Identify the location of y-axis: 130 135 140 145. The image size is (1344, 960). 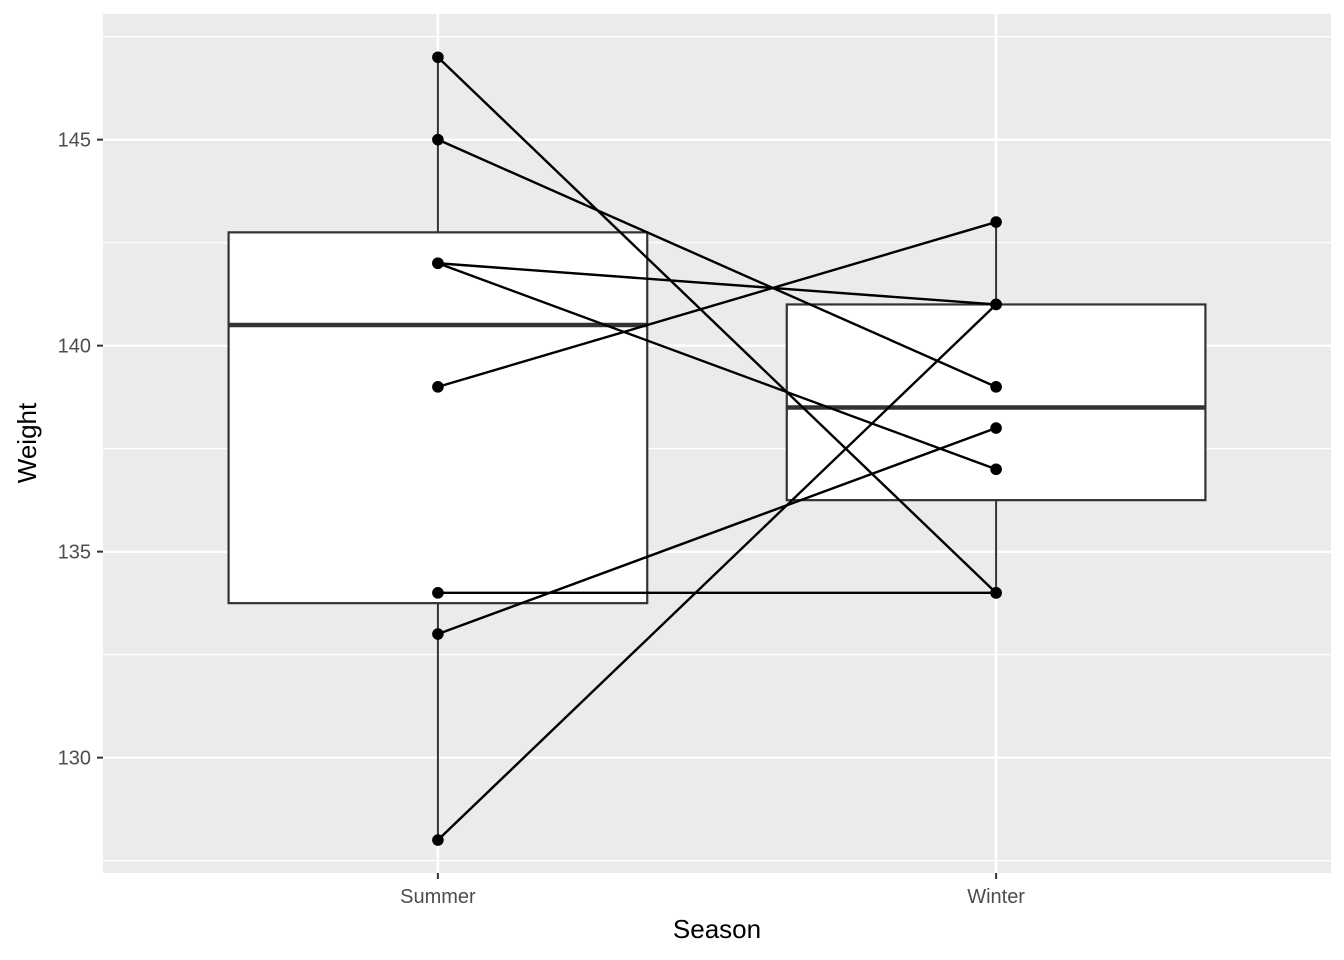
(80, 450).